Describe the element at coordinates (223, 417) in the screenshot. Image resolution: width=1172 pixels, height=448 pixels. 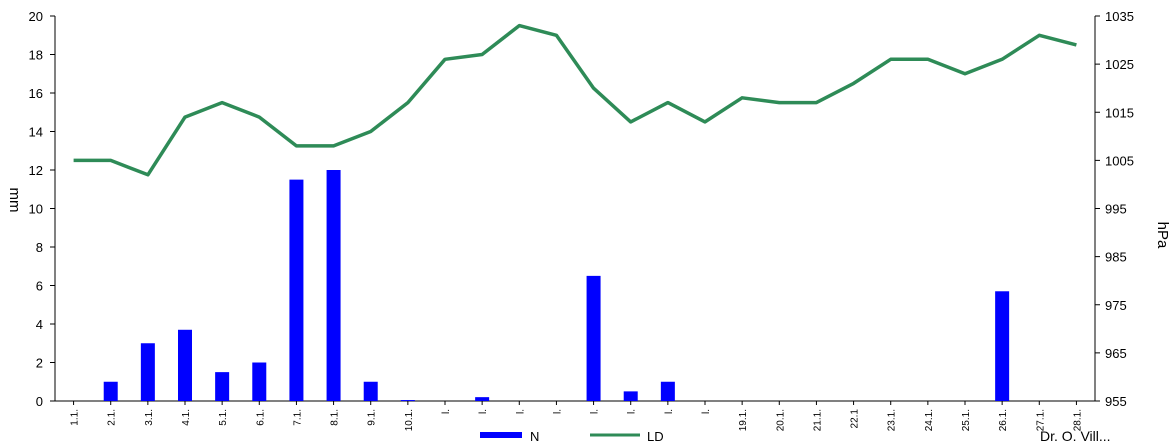
I see `x-tick-label: 5.1.` at that location.